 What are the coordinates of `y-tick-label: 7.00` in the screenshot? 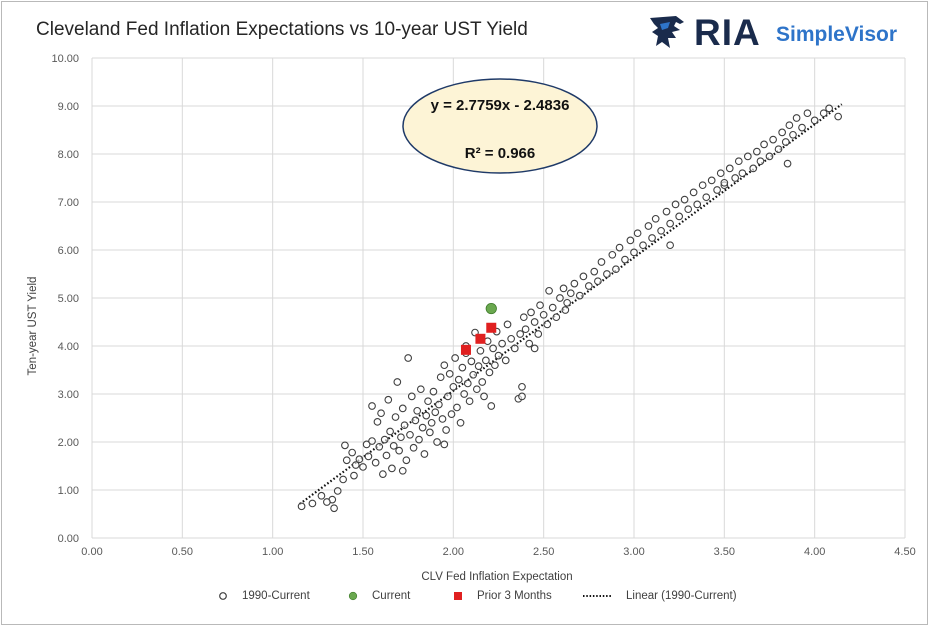 It's located at (68, 203).